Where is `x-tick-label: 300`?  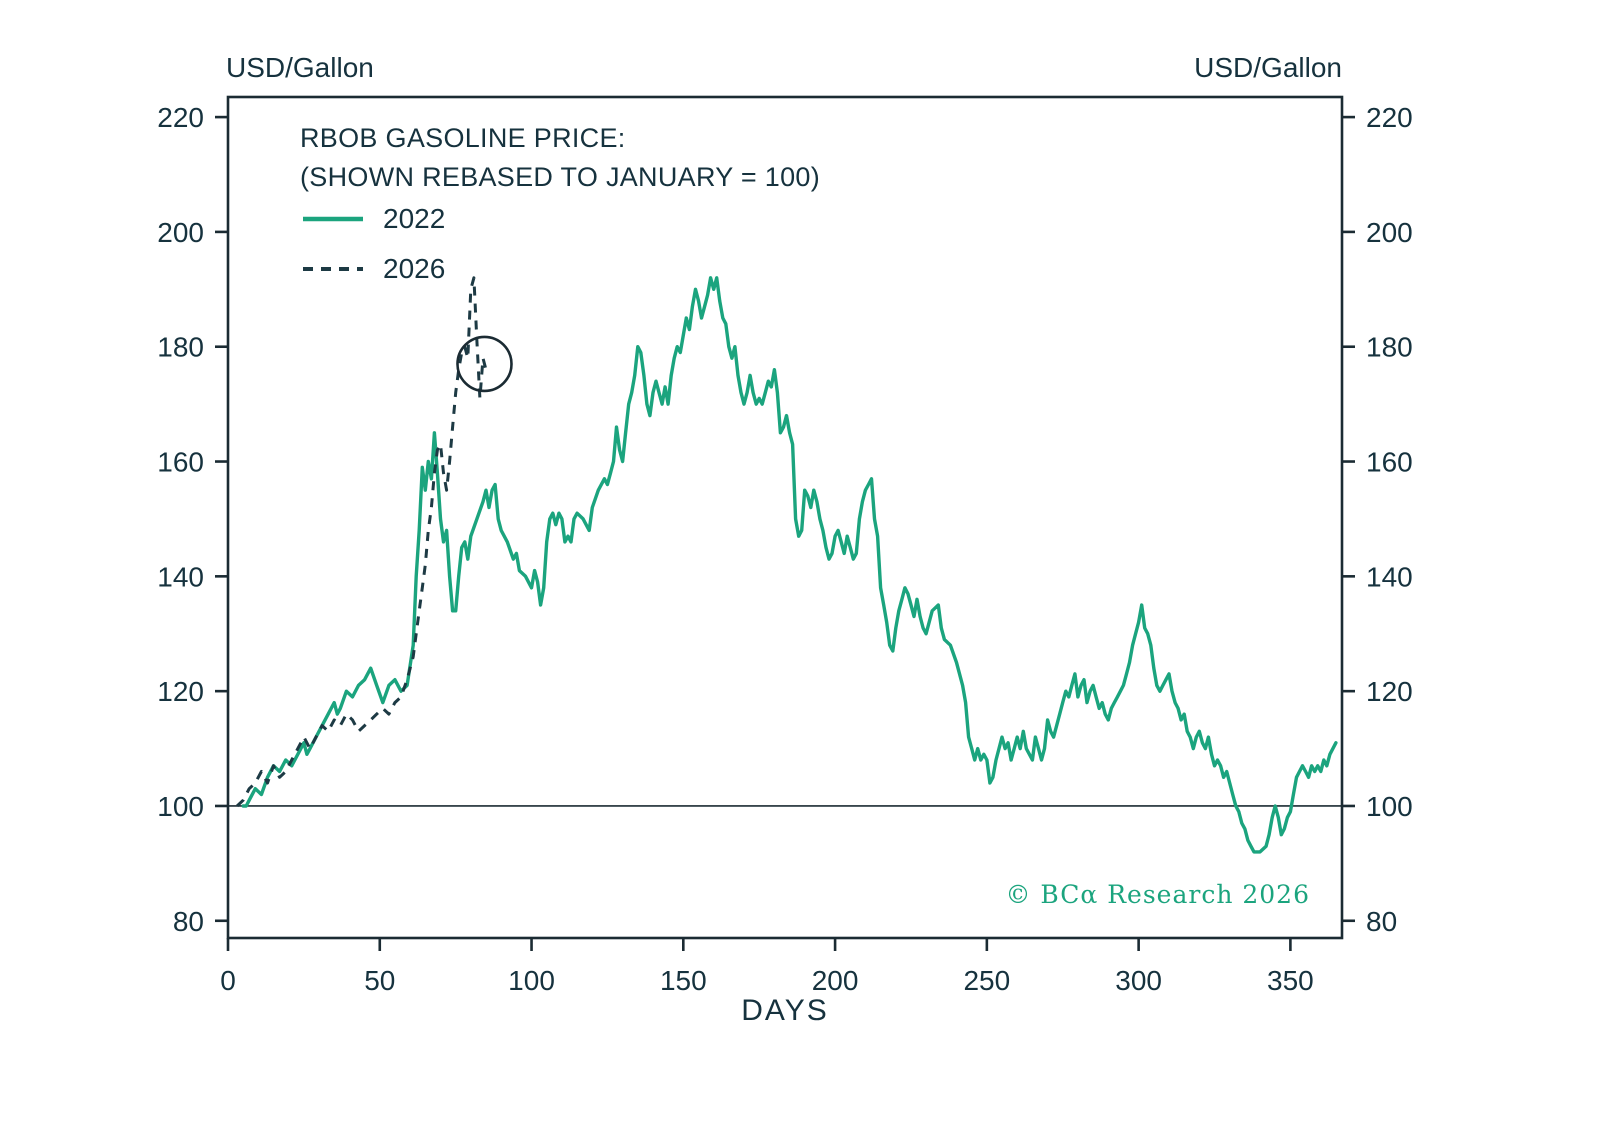 x-tick-label: 300 is located at coordinates (1138, 980).